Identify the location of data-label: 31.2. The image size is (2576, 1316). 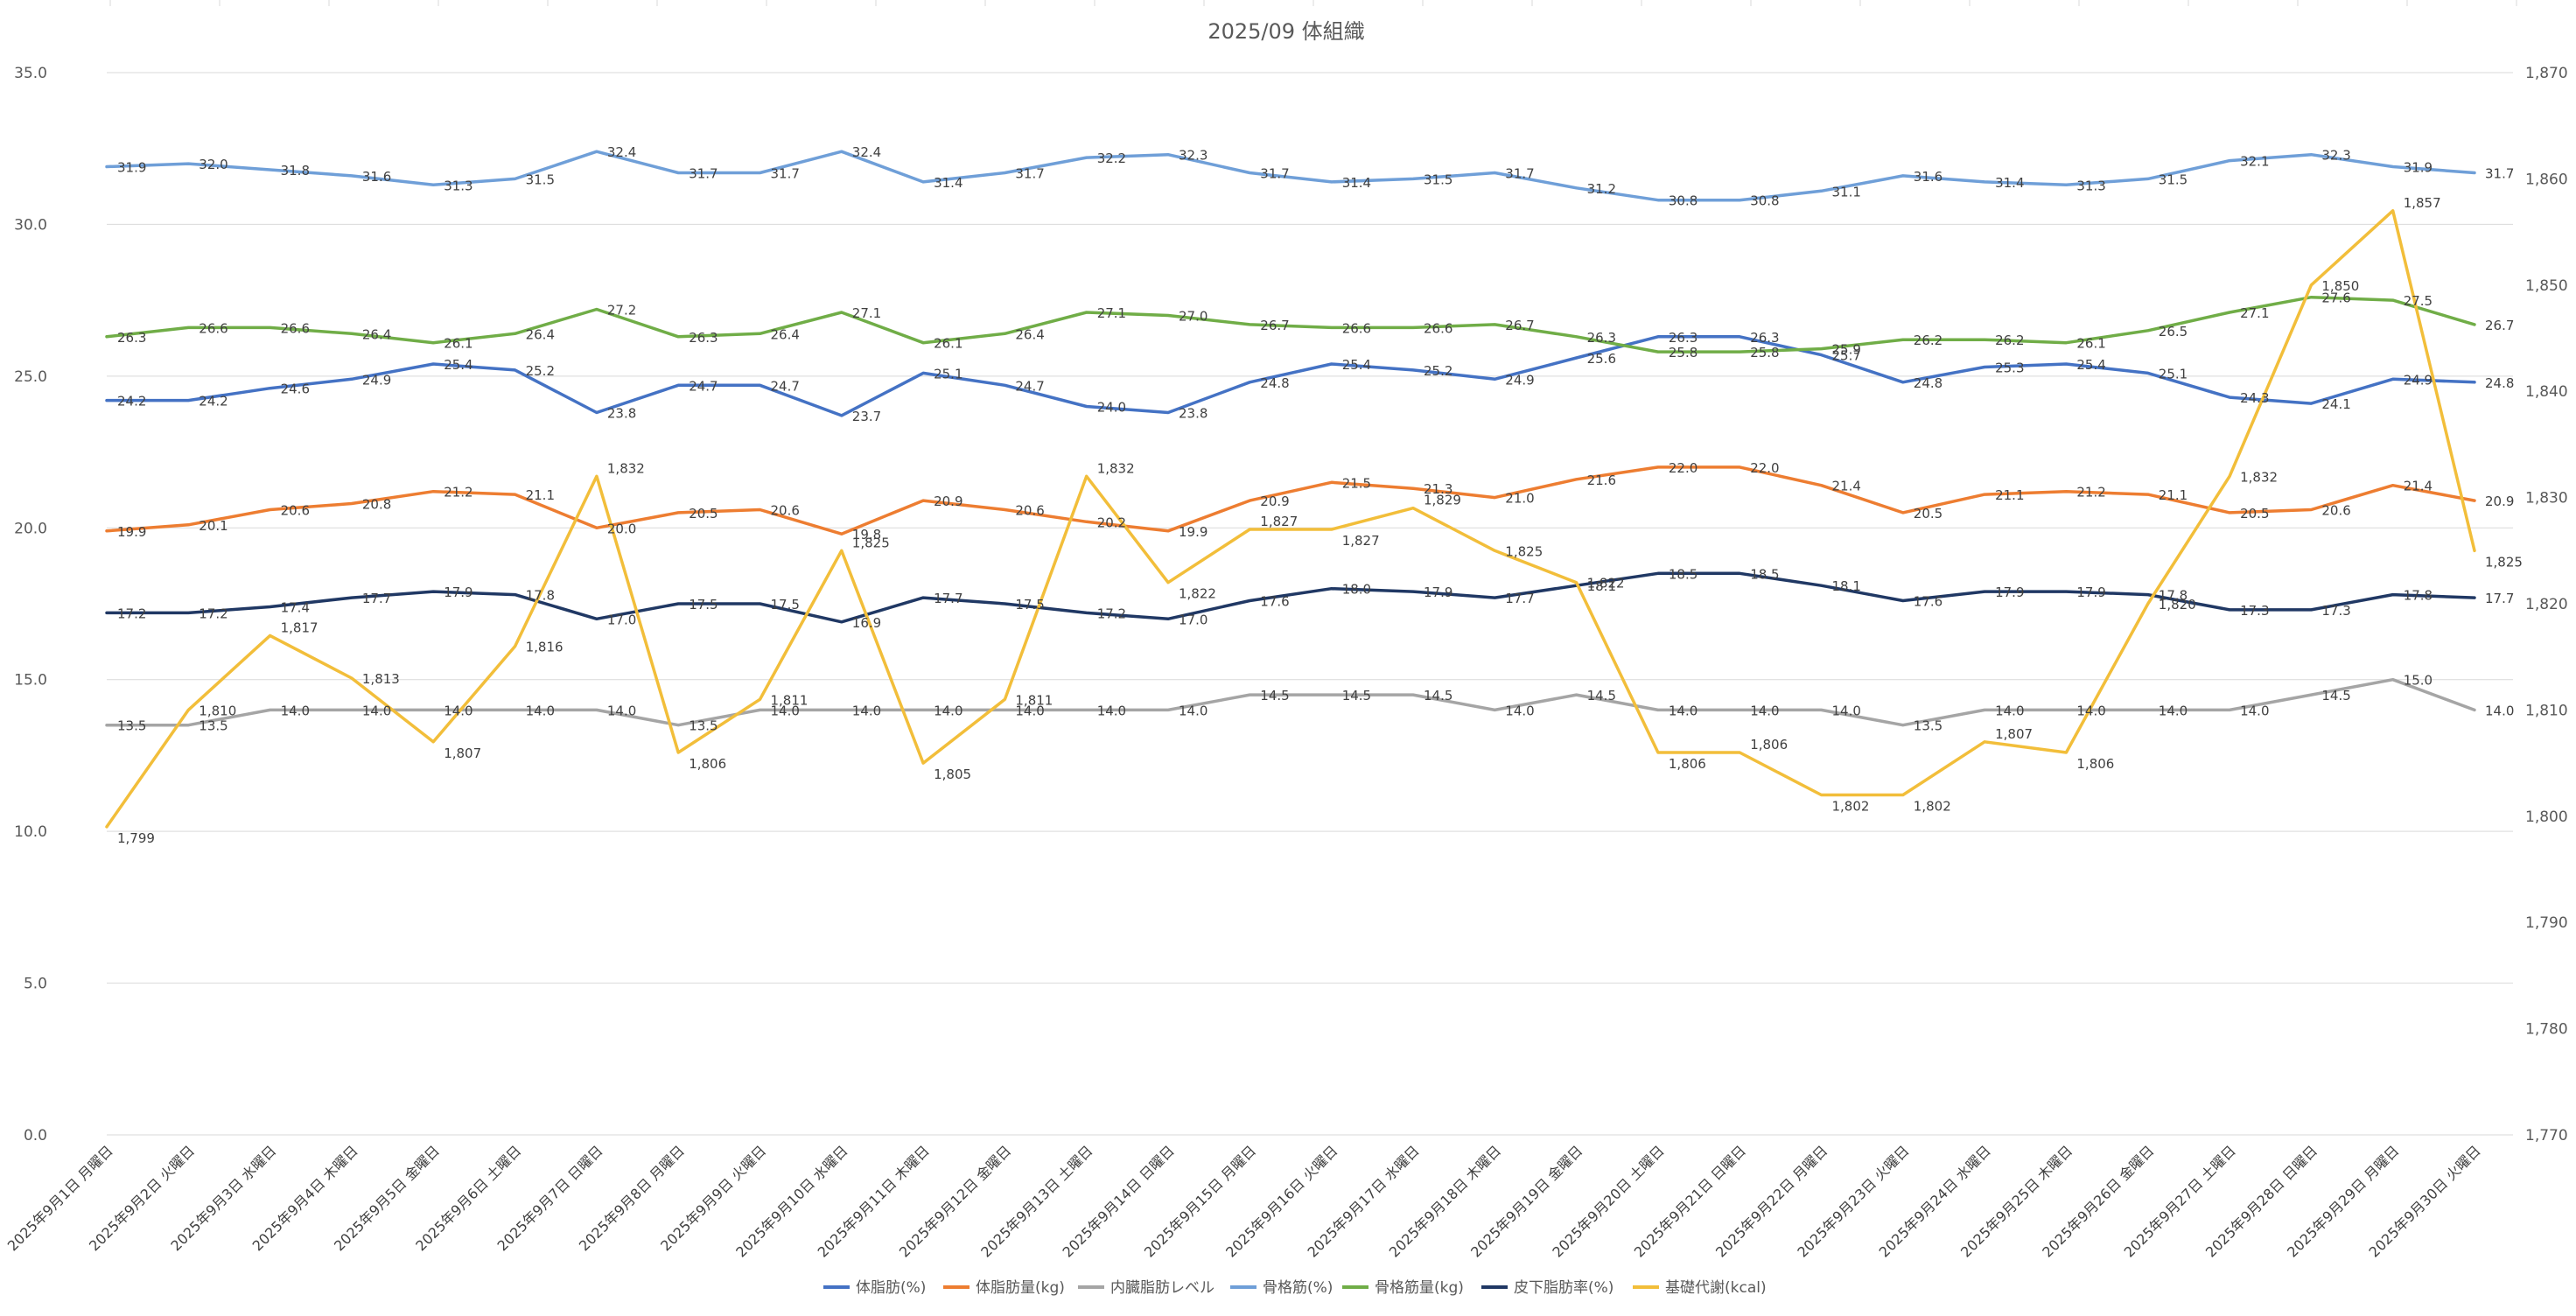
(1601, 189).